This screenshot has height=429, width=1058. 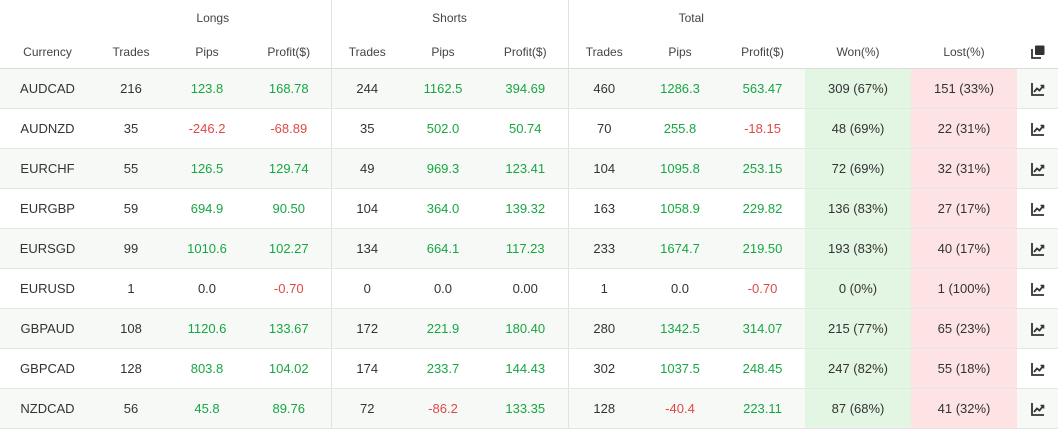 I want to click on row-longs-trades: 1, so click(x=131, y=288).